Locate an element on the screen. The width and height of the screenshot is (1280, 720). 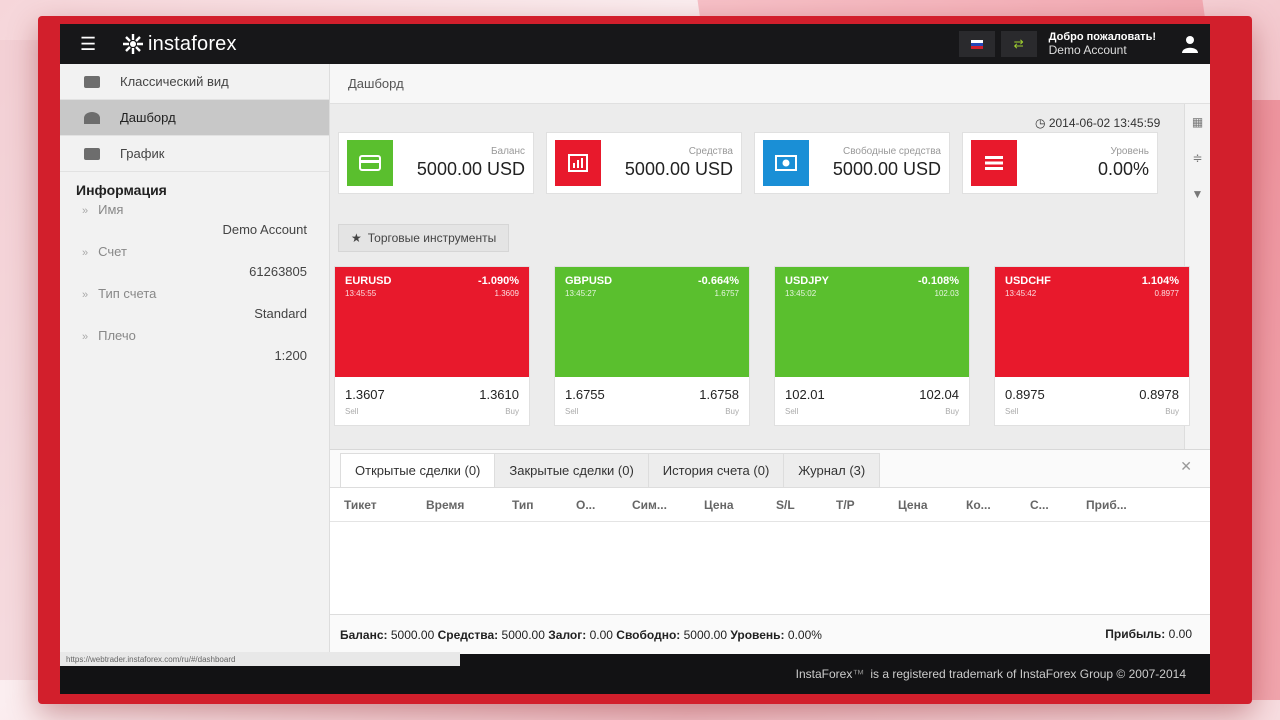
sidebar-item-label: Классический вид is located at coordinates (174, 81).